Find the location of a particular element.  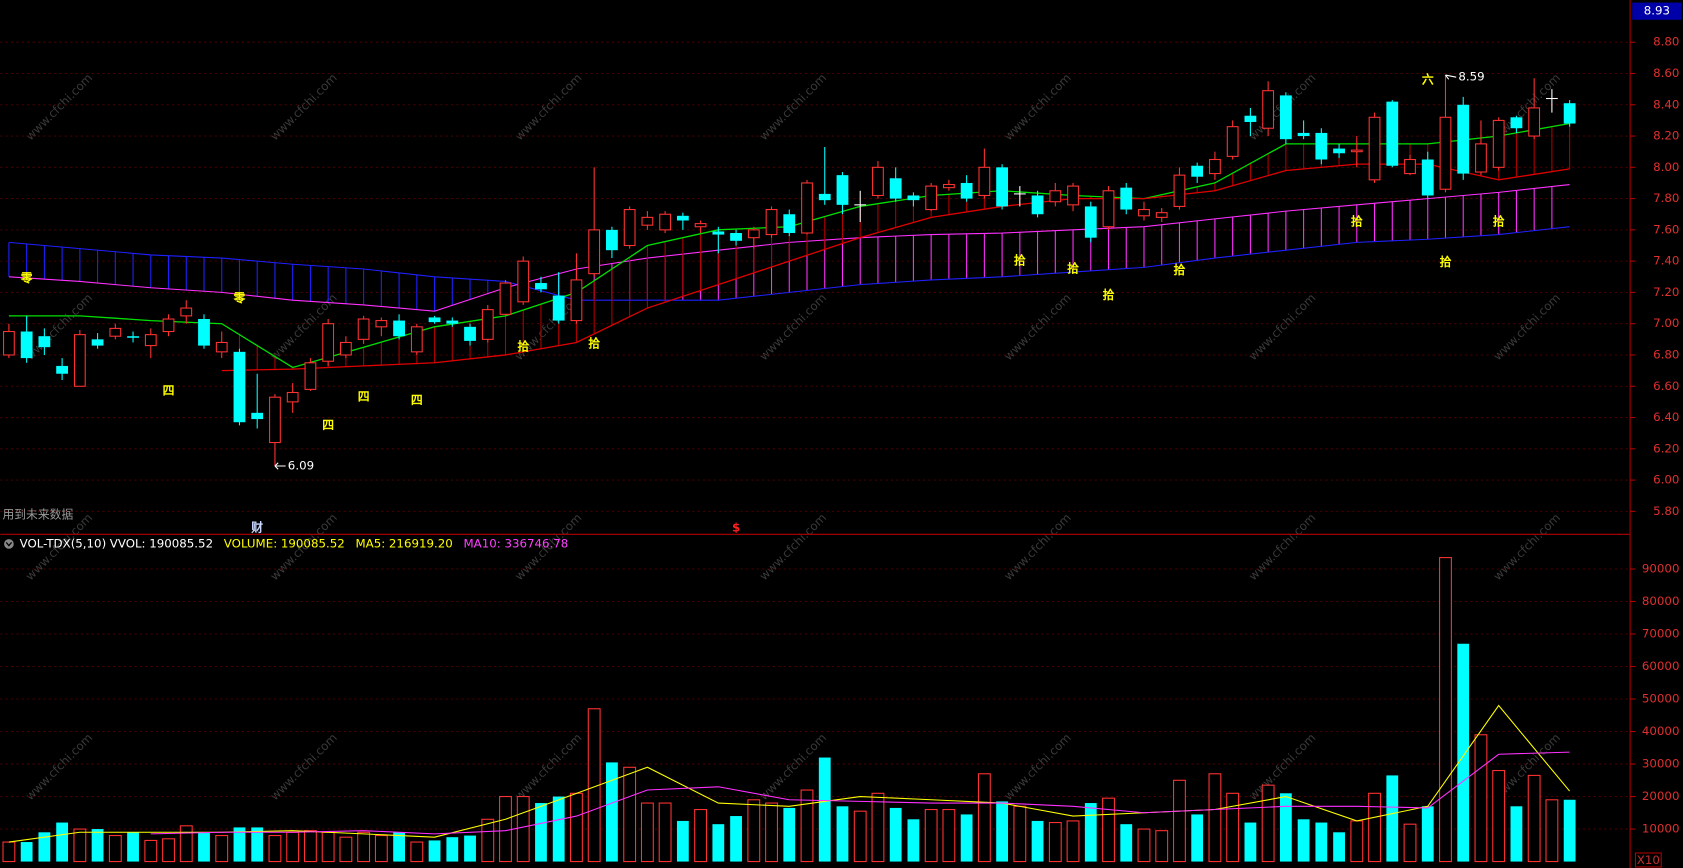

y-tick-label: 8.60 is located at coordinates (1666, 73).